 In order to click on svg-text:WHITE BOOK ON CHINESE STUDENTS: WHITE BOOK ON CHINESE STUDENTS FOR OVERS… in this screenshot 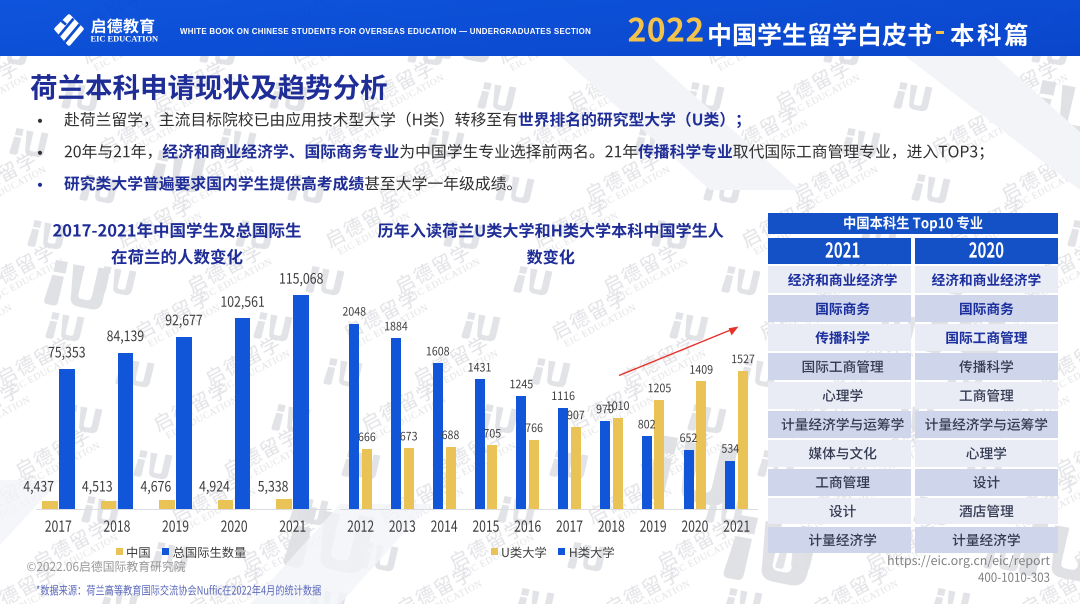, I will do `click(385, 31)`.